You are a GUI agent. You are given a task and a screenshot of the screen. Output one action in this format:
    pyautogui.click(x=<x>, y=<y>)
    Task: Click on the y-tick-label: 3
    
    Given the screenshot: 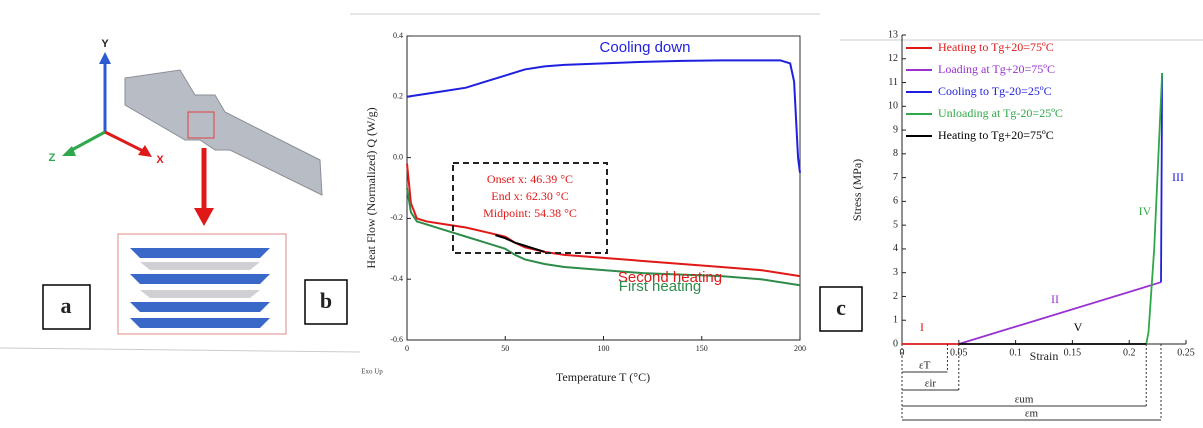 What is the action you would take?
    pyautogui.click(x=895, y=272)
    